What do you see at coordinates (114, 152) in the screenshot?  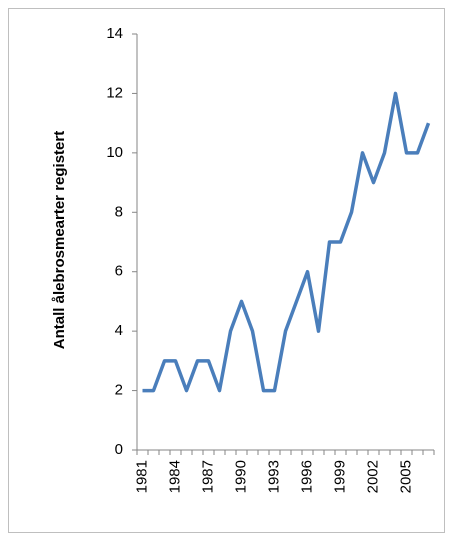 I see `y-tick-label: 10` at bounding box center [114, 152].